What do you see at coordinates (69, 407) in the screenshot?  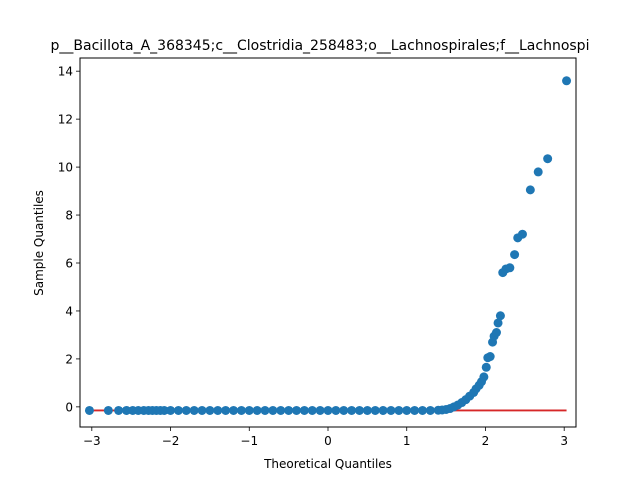 I see `y-tick-label: 0` at bounding box center [69, 407].